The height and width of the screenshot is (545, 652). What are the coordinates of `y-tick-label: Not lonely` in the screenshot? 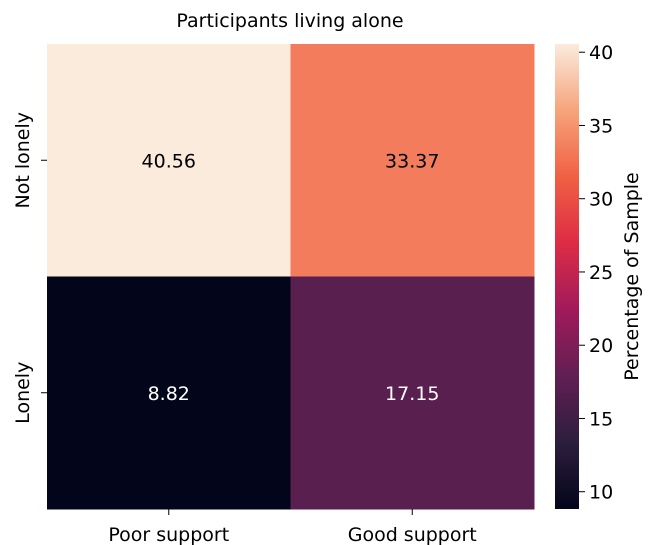 It's located at (23, 160).